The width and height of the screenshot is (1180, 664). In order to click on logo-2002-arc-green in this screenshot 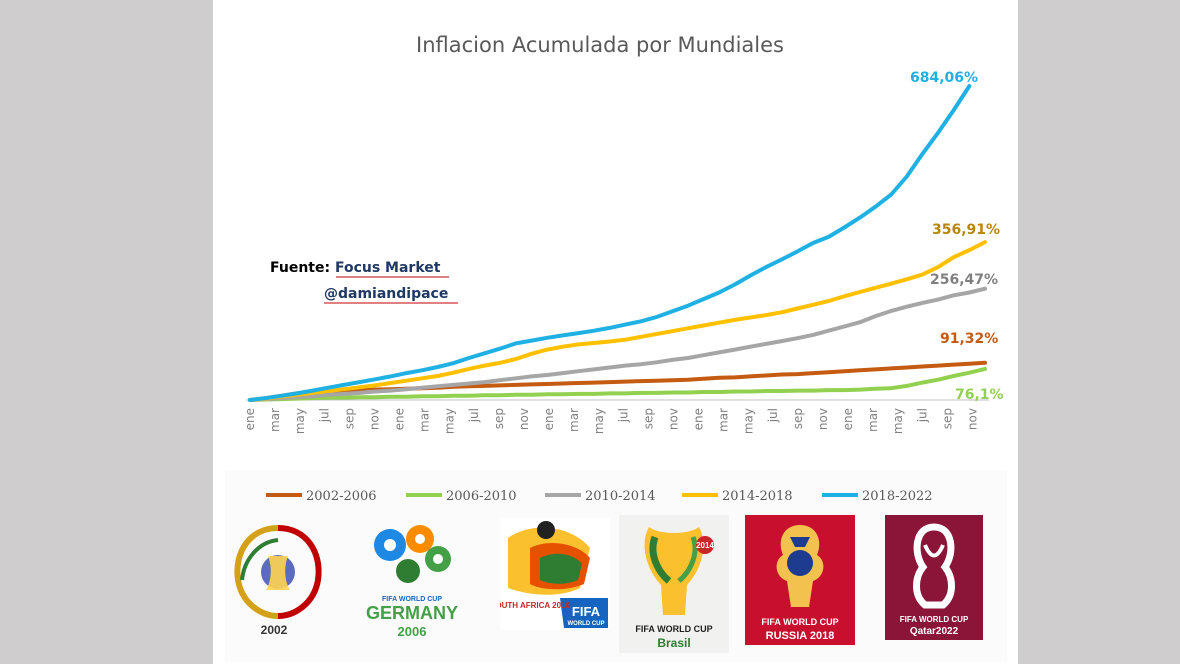, I will do `click(259, 559)`.